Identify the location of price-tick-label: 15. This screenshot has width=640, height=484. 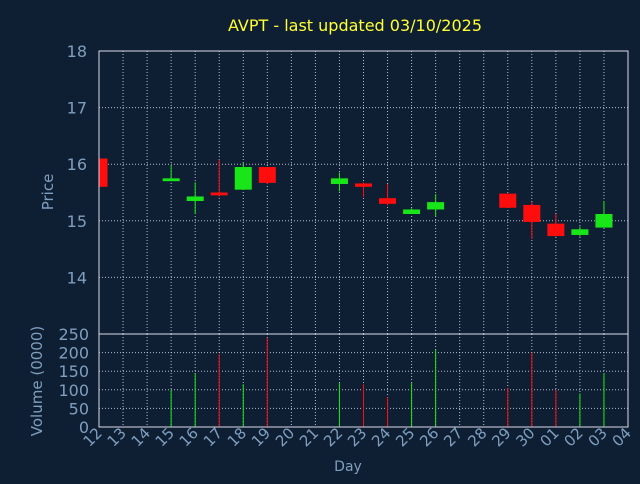
(77, 221).